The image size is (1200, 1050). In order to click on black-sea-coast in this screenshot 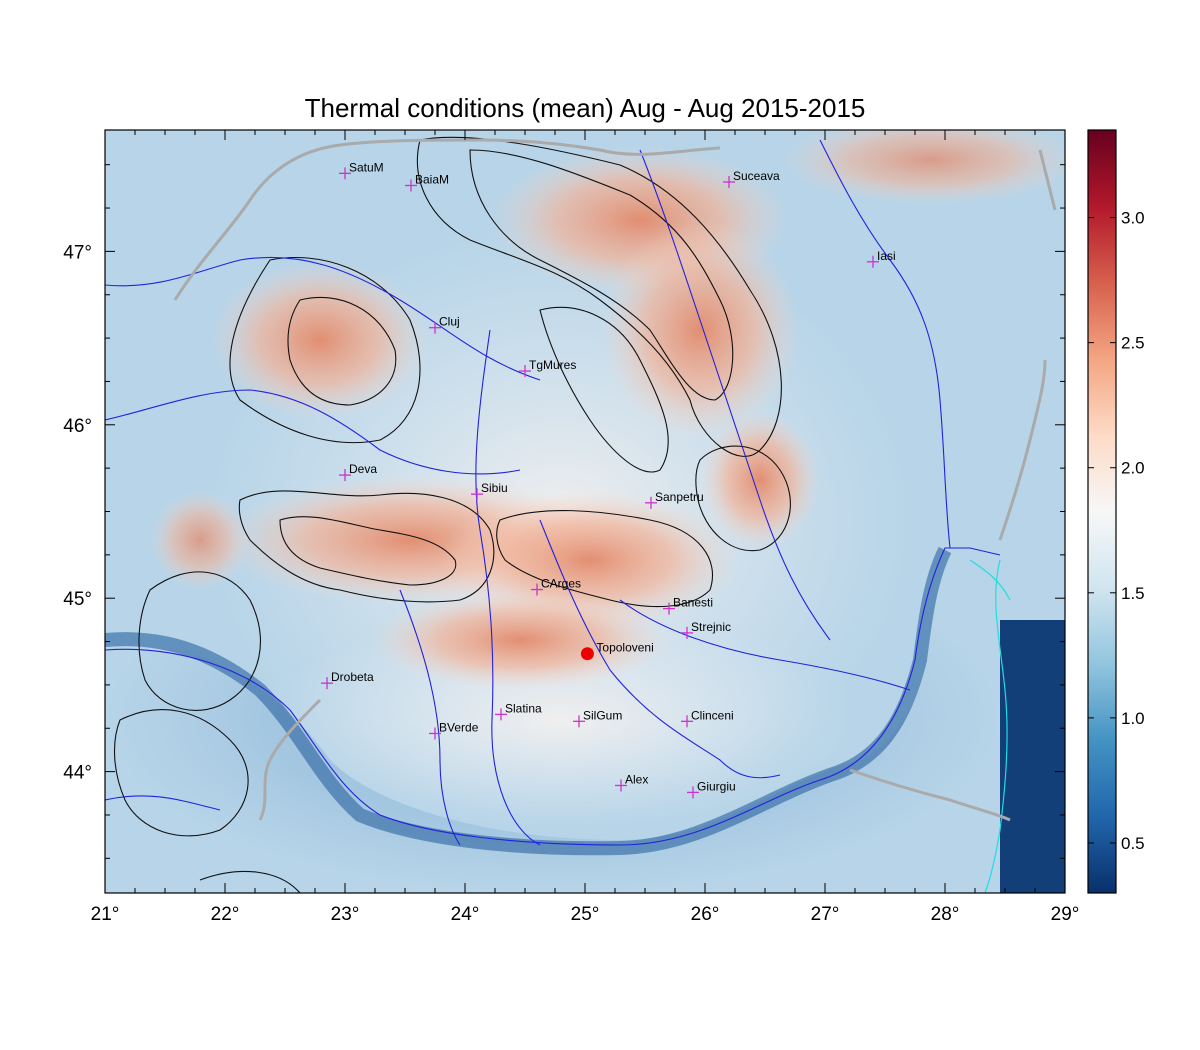, I will do `click(996, 726)`.